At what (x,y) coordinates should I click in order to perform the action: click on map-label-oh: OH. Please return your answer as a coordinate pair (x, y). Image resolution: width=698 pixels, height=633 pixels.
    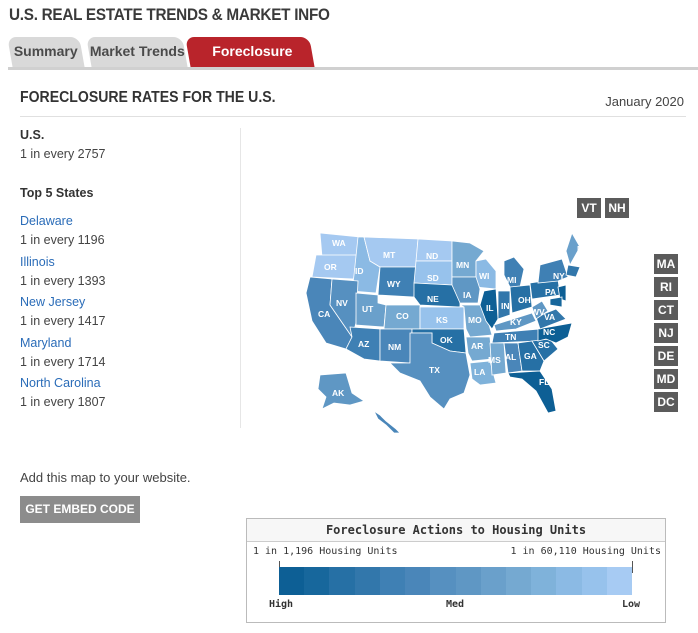
    Looking at the image, I should click on (524, 300).